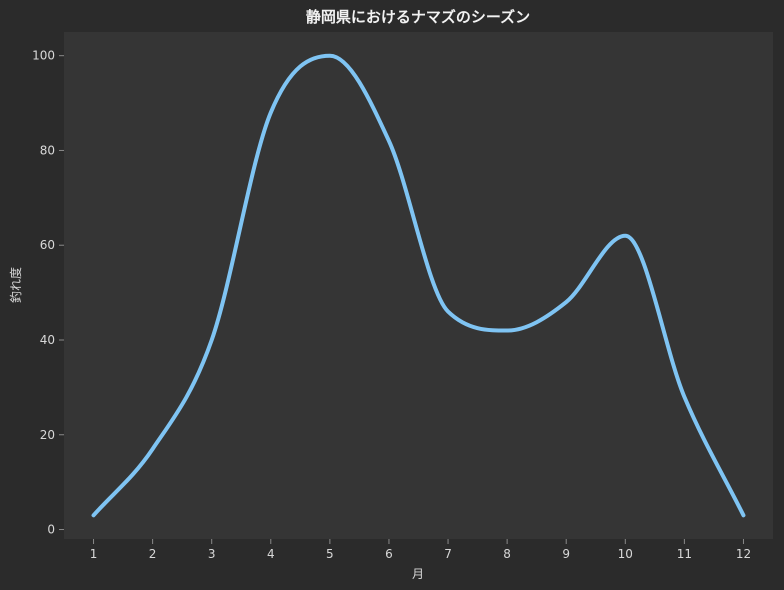 The image size is (784, 590). Describe the element at coordinates (743, 554) in the screenshot. I see `x-tick-label: 12` at that location.